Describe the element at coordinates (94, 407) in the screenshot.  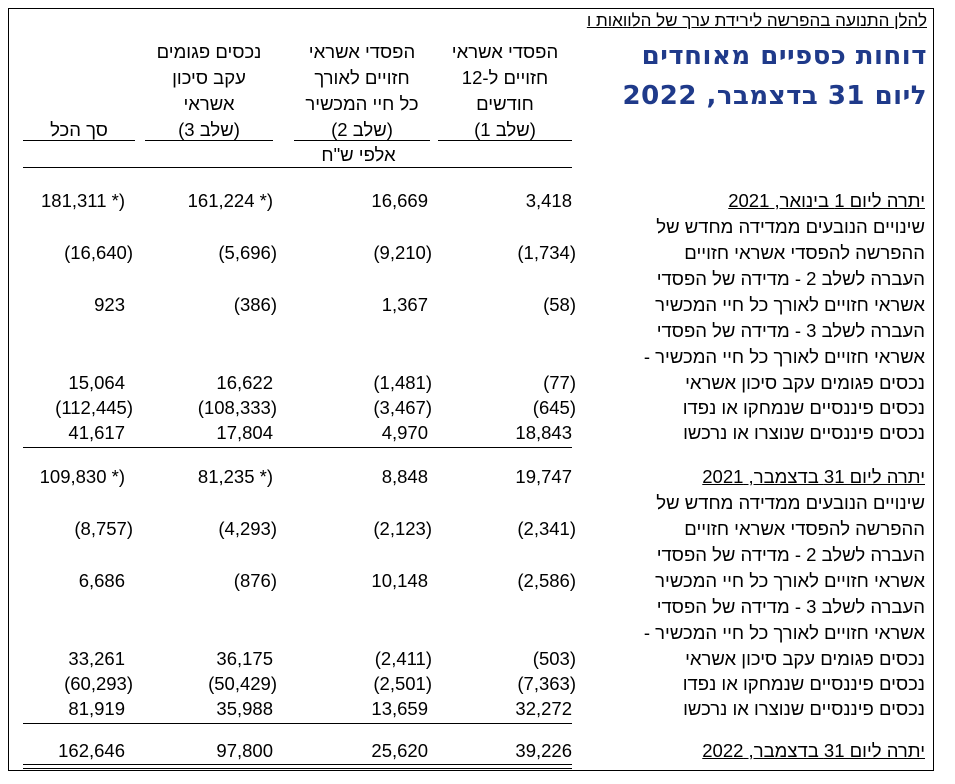
I see `value-cell: (112,445)` at that location.